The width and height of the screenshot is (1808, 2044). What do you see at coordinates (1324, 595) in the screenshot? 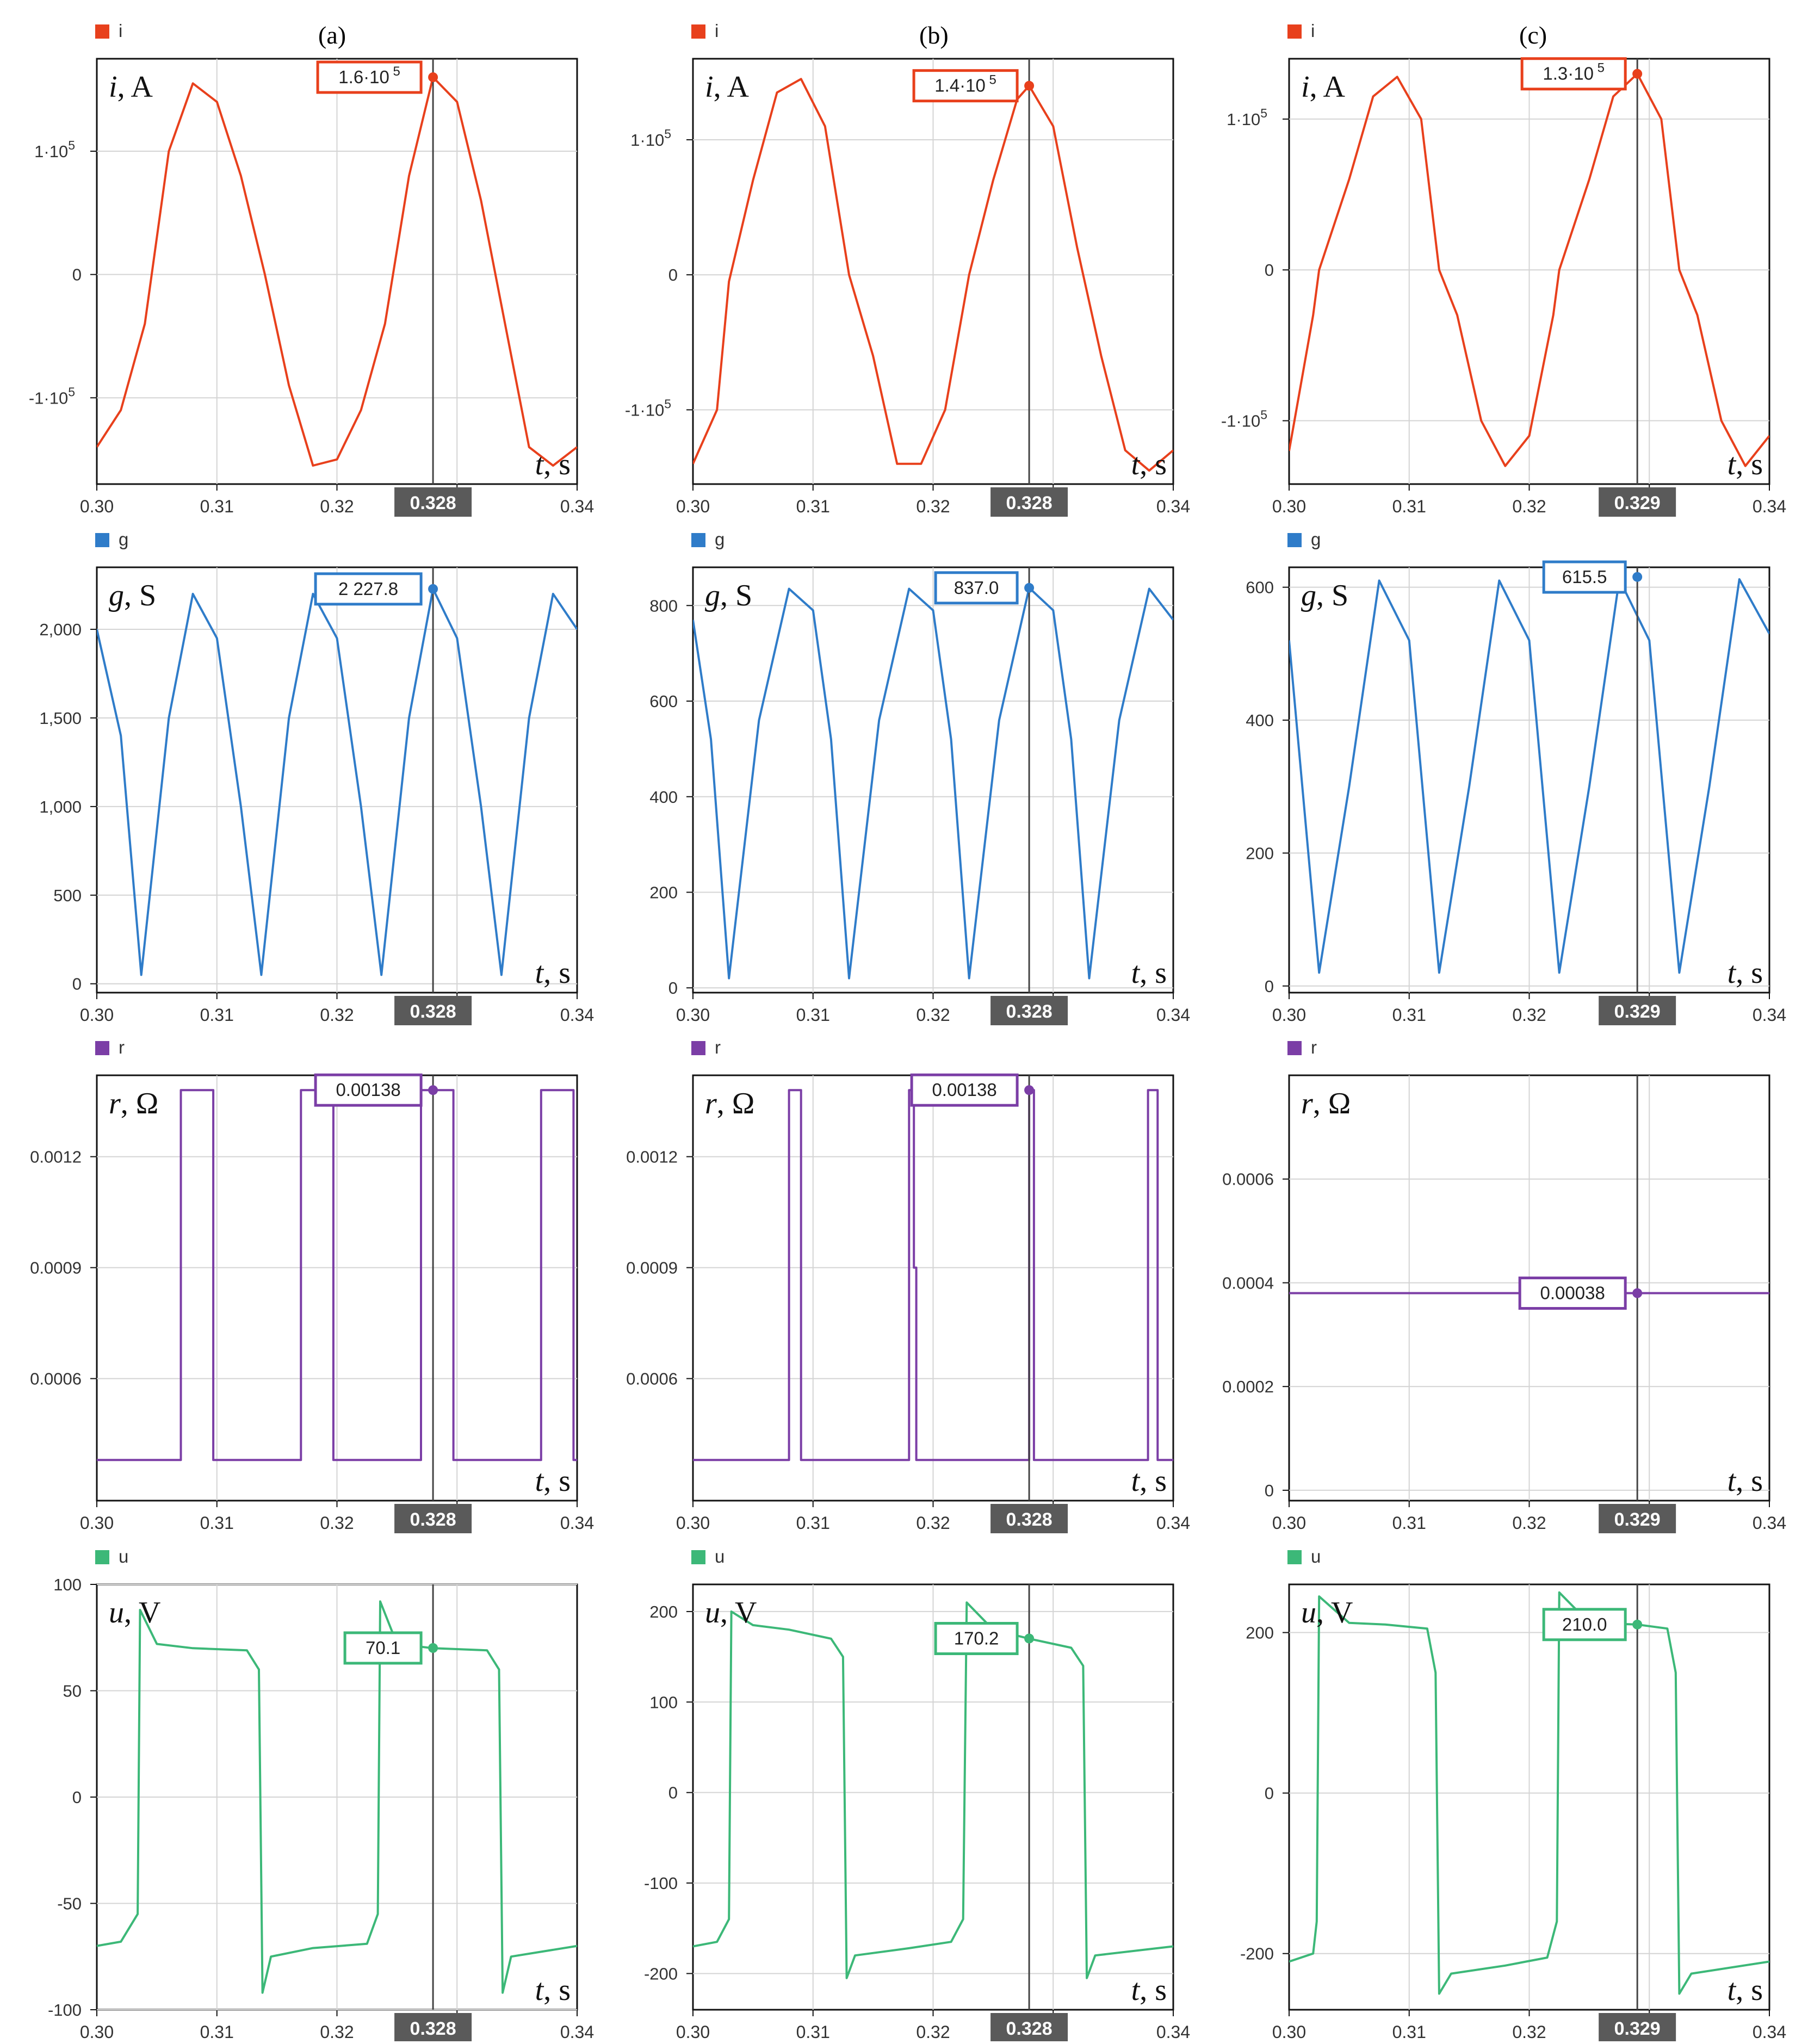
I see `y-axis-title: g, S` at bounding box center [1324, 595].